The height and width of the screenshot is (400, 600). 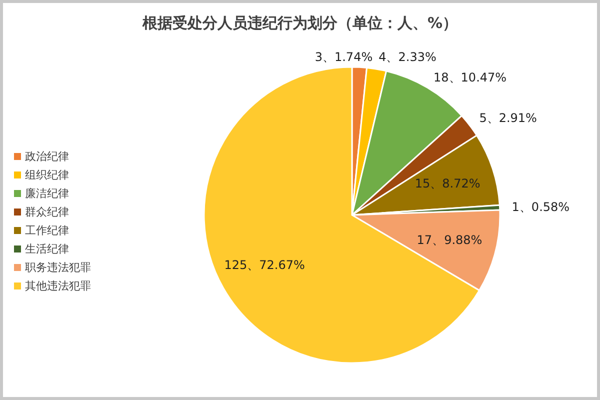 I want to click on legend-label: 组织纪律, so click(x=47, y=175).